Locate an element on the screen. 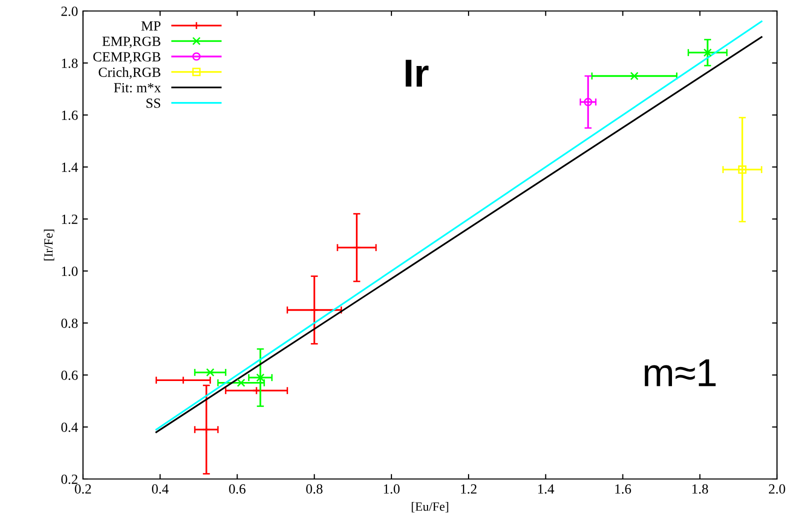 The image size is (796, 525). legend-label: MP is located at coordinates (150, 25).